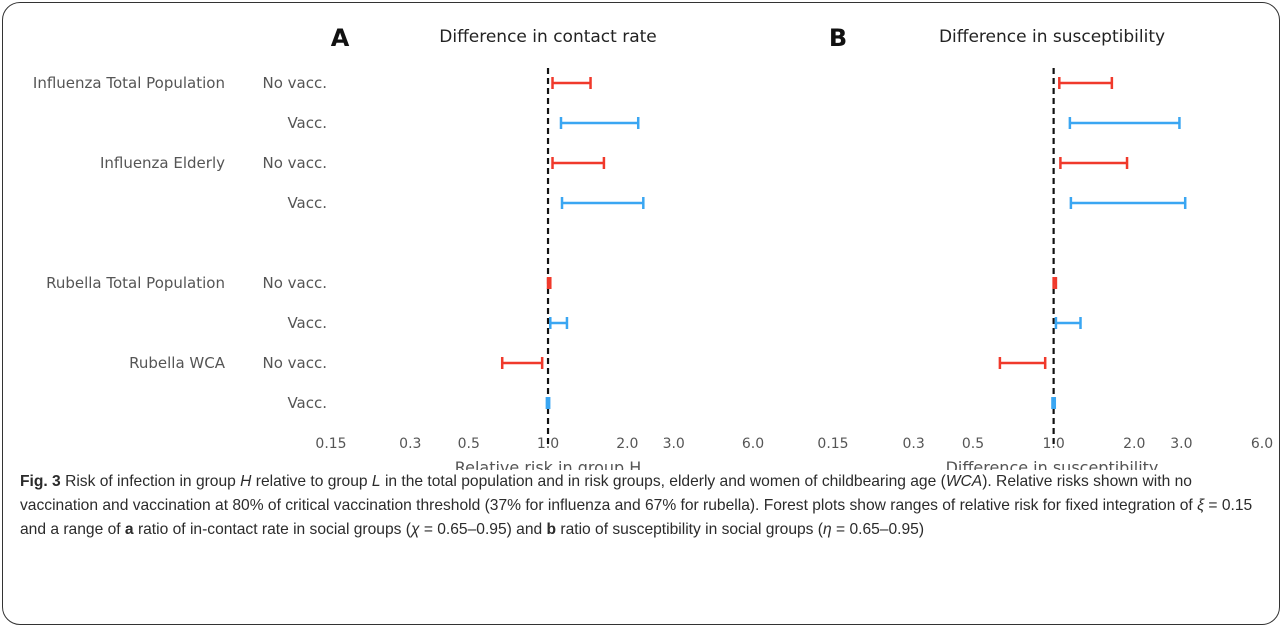  I want to click on caption-fig-label: Fig. 3, so click(40, 481).